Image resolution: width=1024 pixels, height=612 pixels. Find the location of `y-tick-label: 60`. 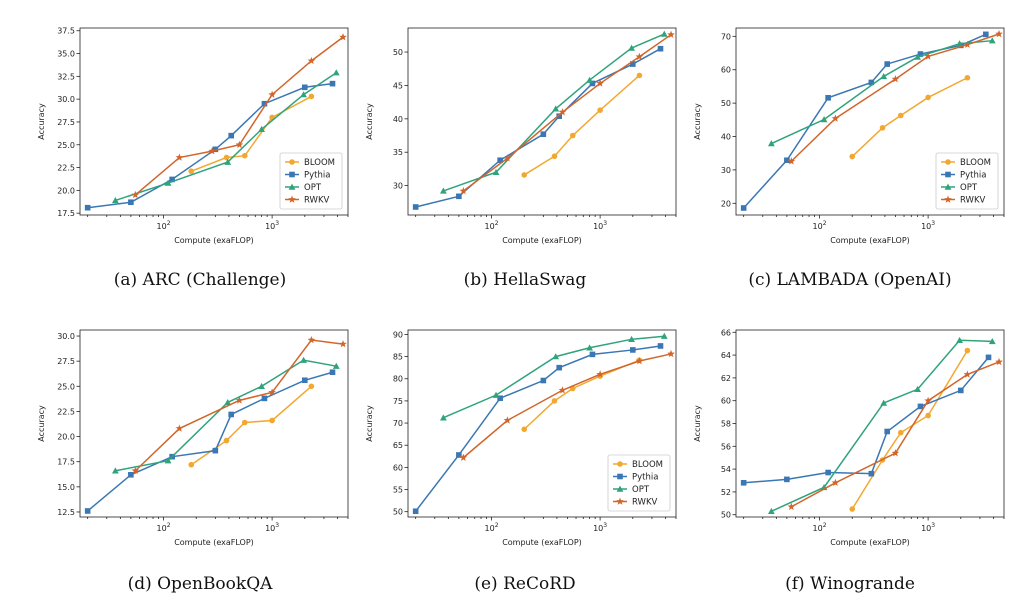

y-tick-label: 60 is located at coordinates (726, 70).